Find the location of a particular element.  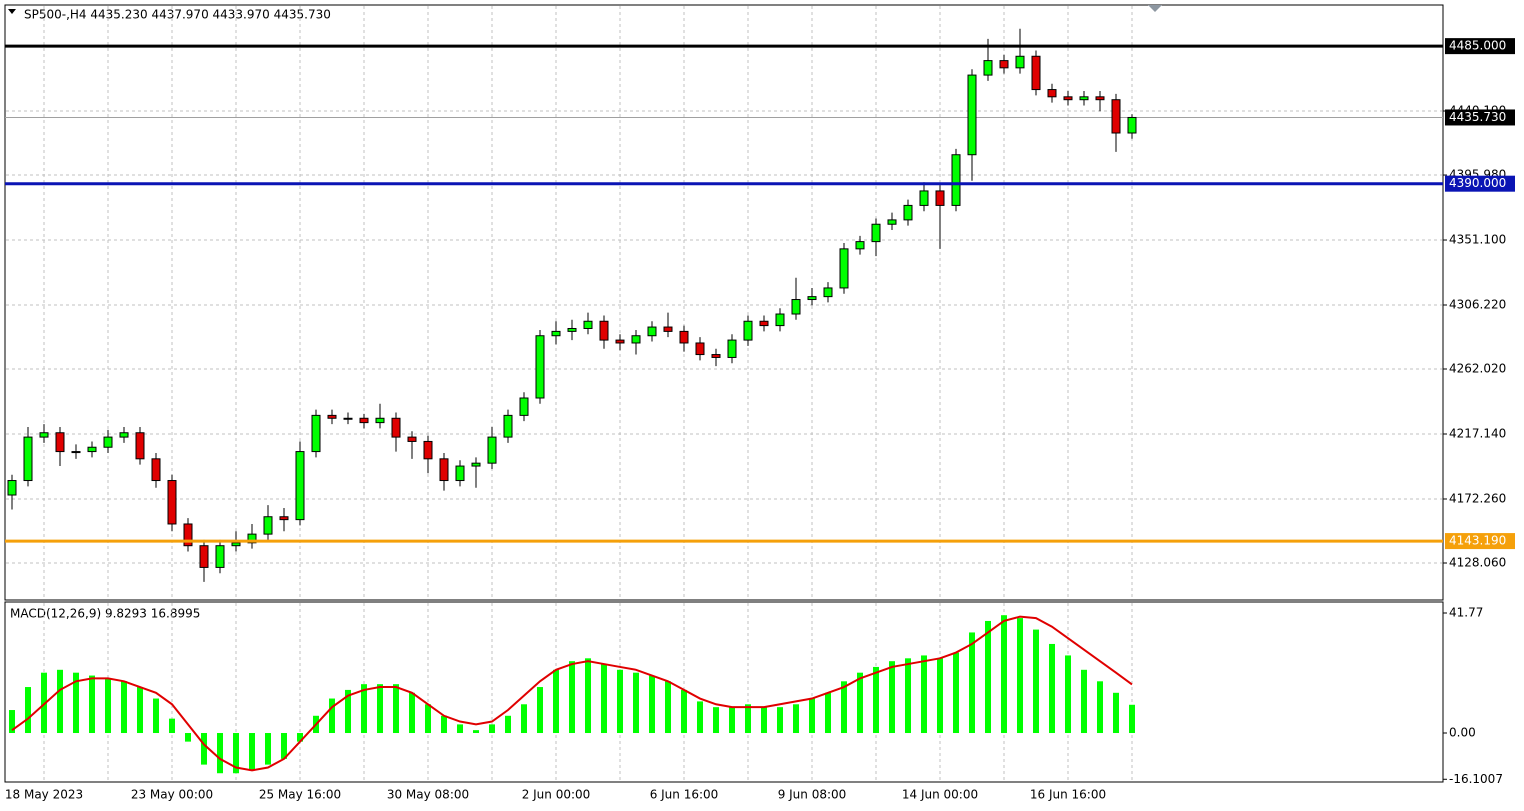

x-tick-label: 9 Jun 08:00 is located at coordinates (812, 795).